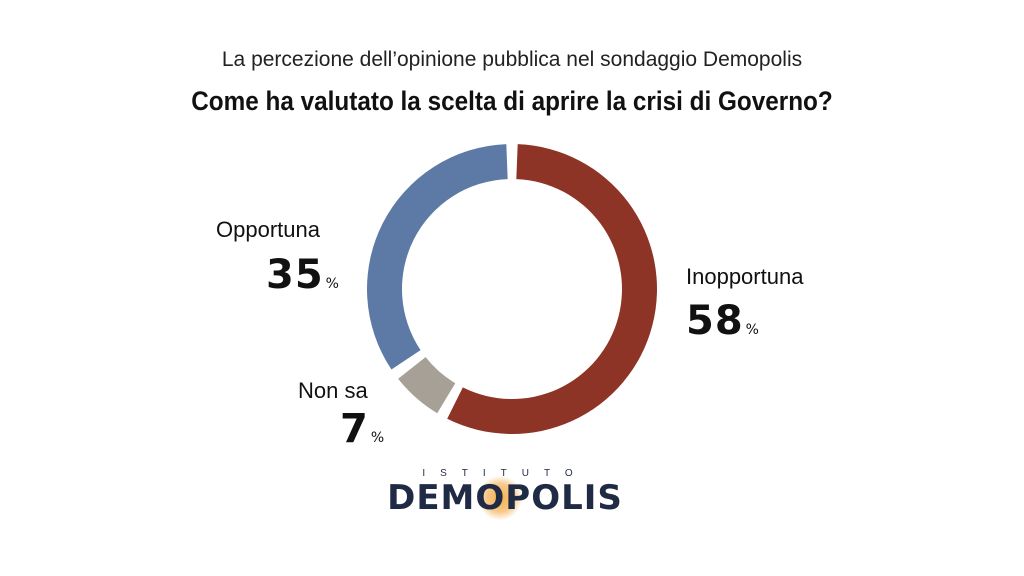 Image resolution: width=1024 pixels, height=576 pixels. Describe the element at coordinates (500, 498) in the screenshot. I see `logo-sun-icon` at that location.